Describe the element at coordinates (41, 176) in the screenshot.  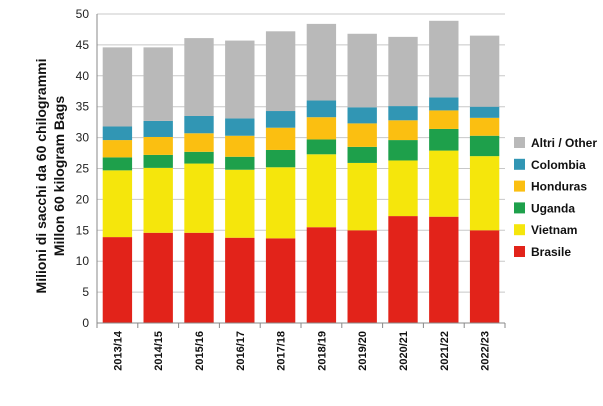
I see `y-axis-title-line1: Milioni di sacchi da 60 chilogrammi` at that location.